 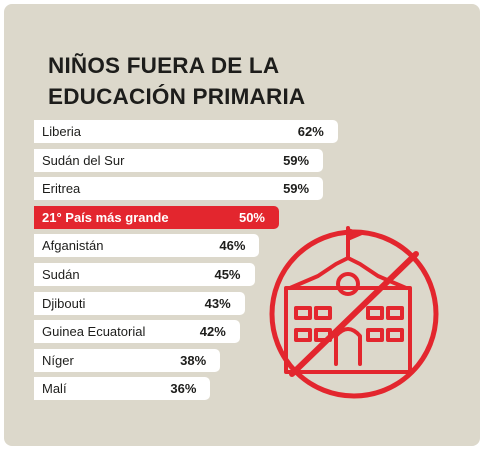 I want to click on bar-label: Eritrea, so click(x=61, y=189).